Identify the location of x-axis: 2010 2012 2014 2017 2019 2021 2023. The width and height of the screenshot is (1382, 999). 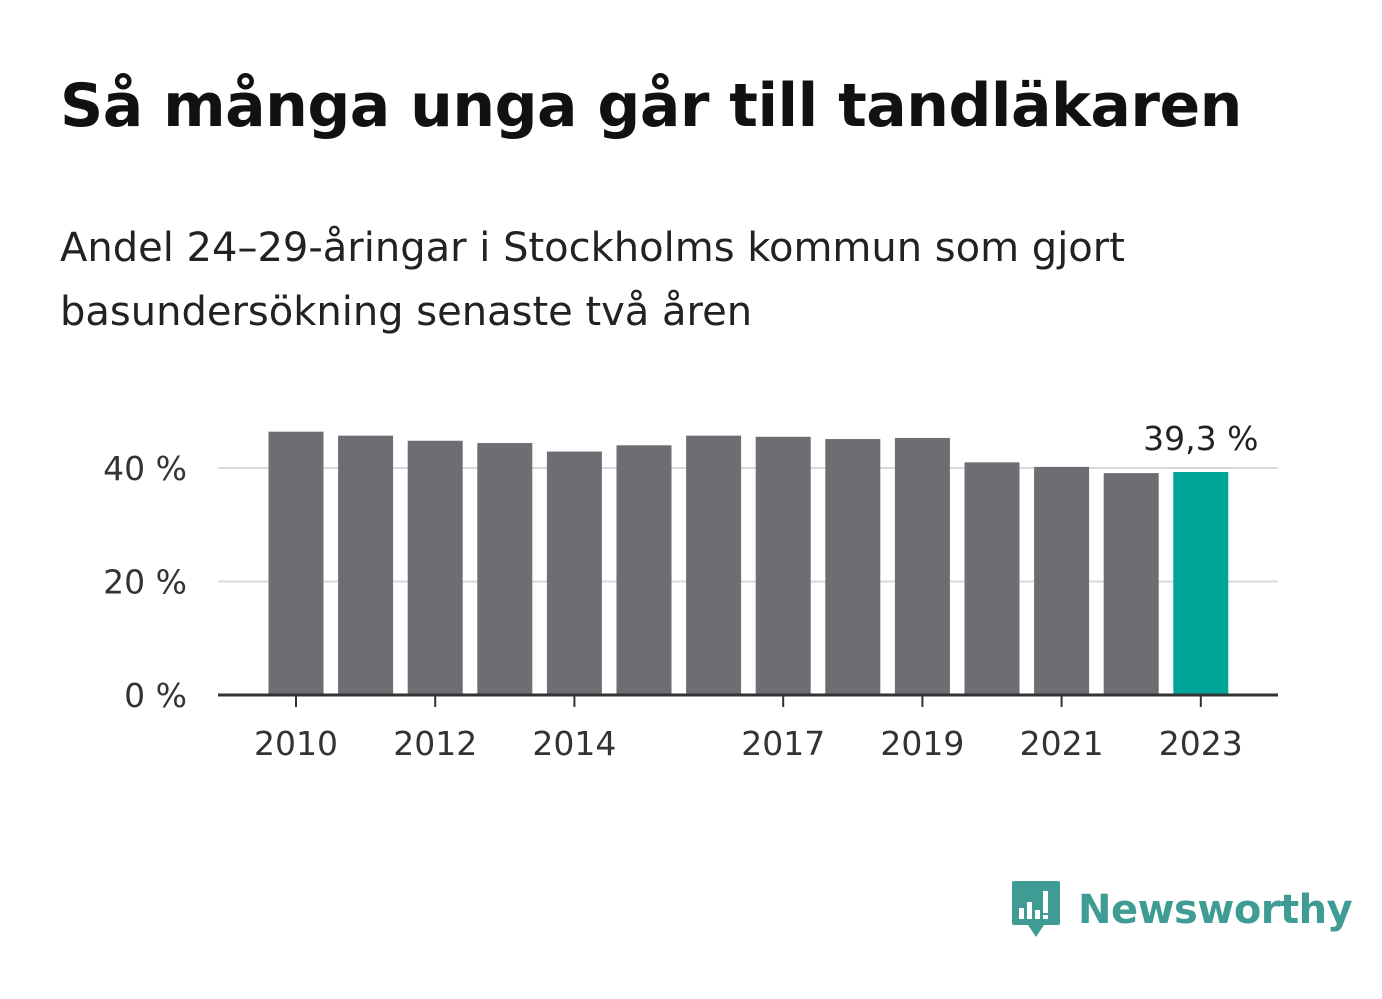
(748, 728).